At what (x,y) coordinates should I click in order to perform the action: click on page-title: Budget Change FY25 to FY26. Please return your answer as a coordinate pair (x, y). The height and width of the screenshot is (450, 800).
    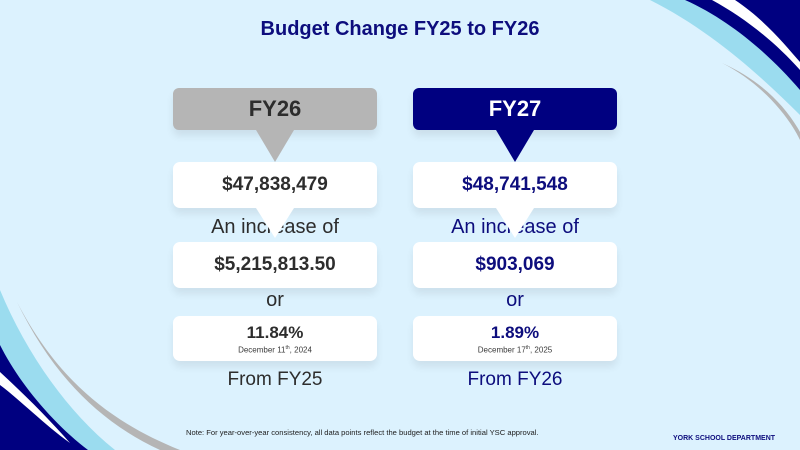
    Looking at the image, I should click on (400, 29).